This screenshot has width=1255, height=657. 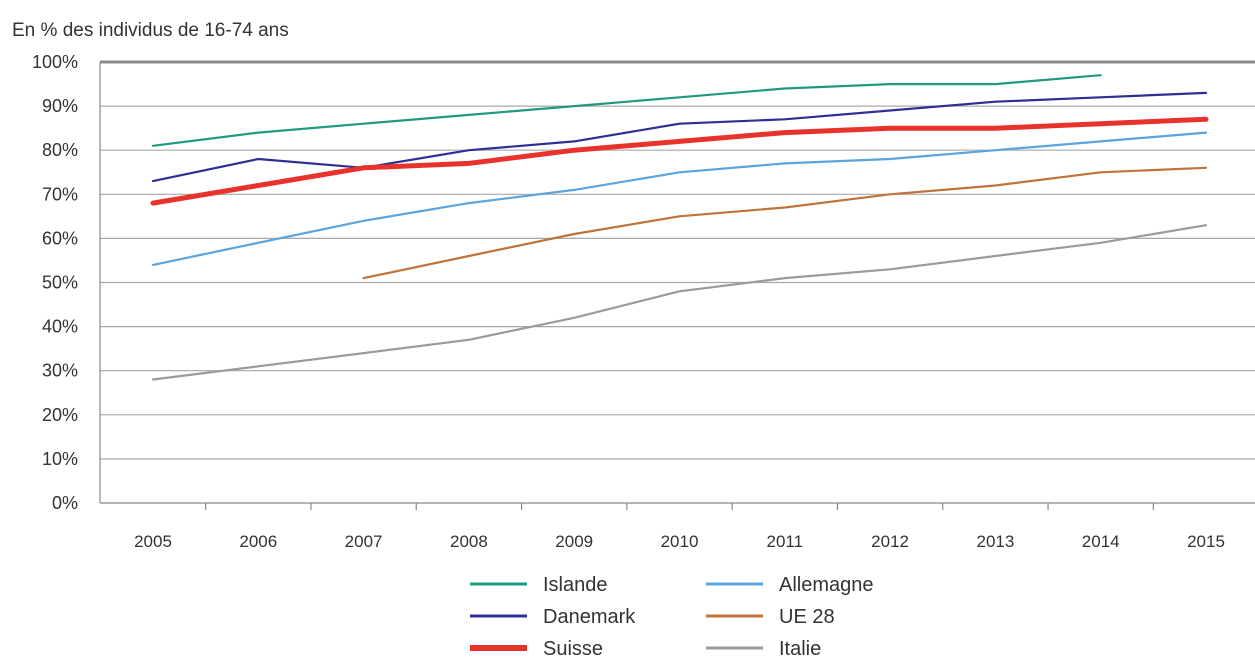 I want to click on y-tick-label: 90%, so click(x=60, y=106).